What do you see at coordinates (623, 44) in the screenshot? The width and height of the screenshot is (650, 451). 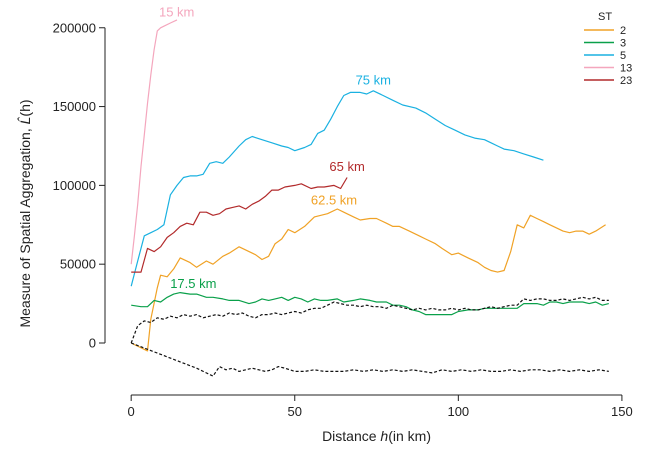 I see `legend-label-st-3: 3` at bounding box center [623, 44].